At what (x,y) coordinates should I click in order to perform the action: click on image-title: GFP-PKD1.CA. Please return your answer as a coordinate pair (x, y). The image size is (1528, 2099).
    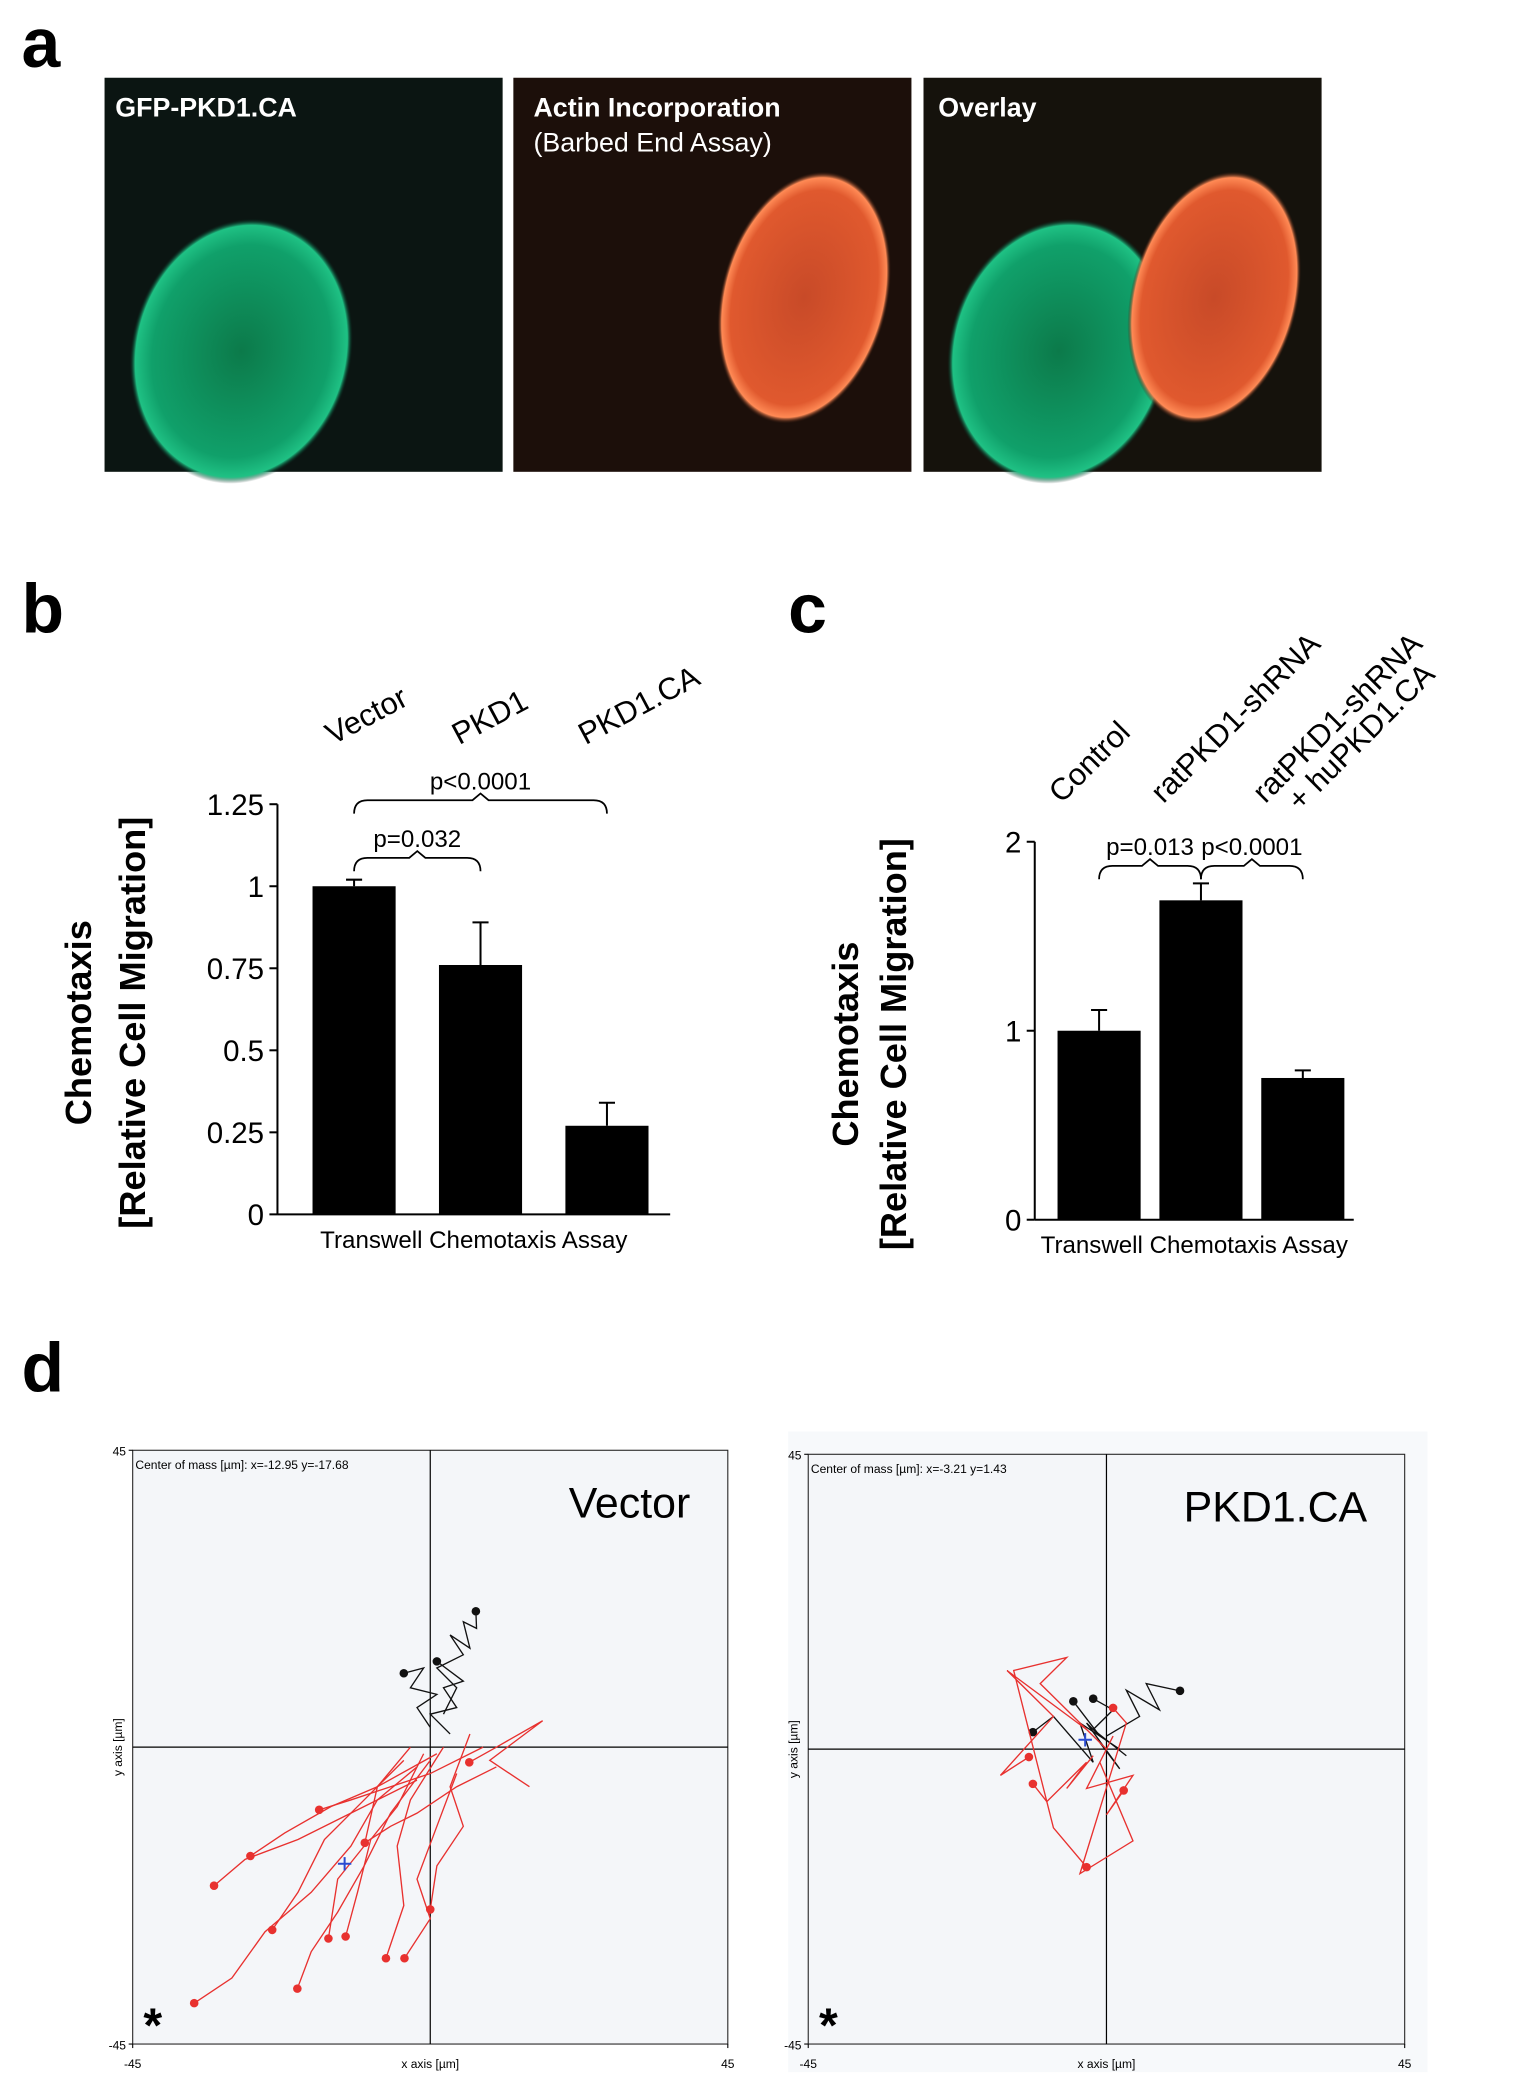
    Looking at the image, I should click on (206, 108).